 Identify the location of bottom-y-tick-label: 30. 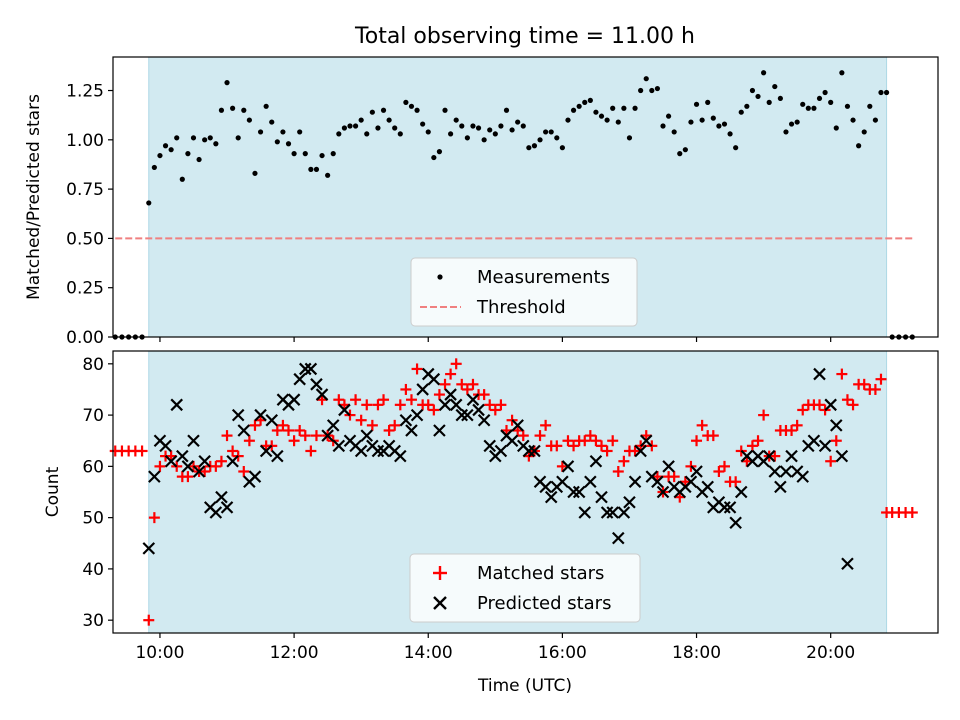
(93, 621).